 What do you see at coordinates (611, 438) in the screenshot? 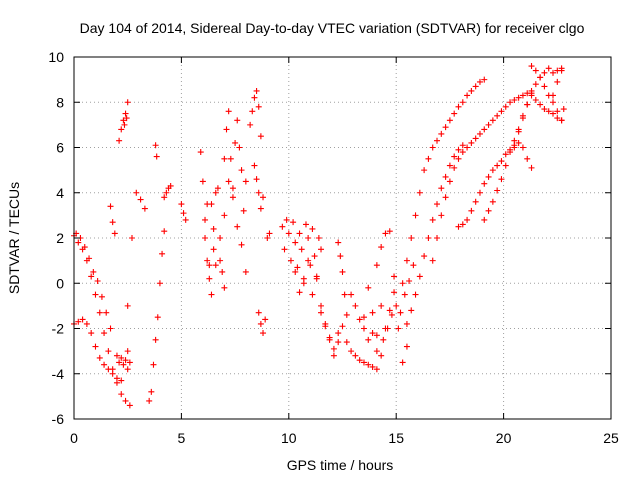
I see `x-tick-label: 25` at bounding box center [611, 438].